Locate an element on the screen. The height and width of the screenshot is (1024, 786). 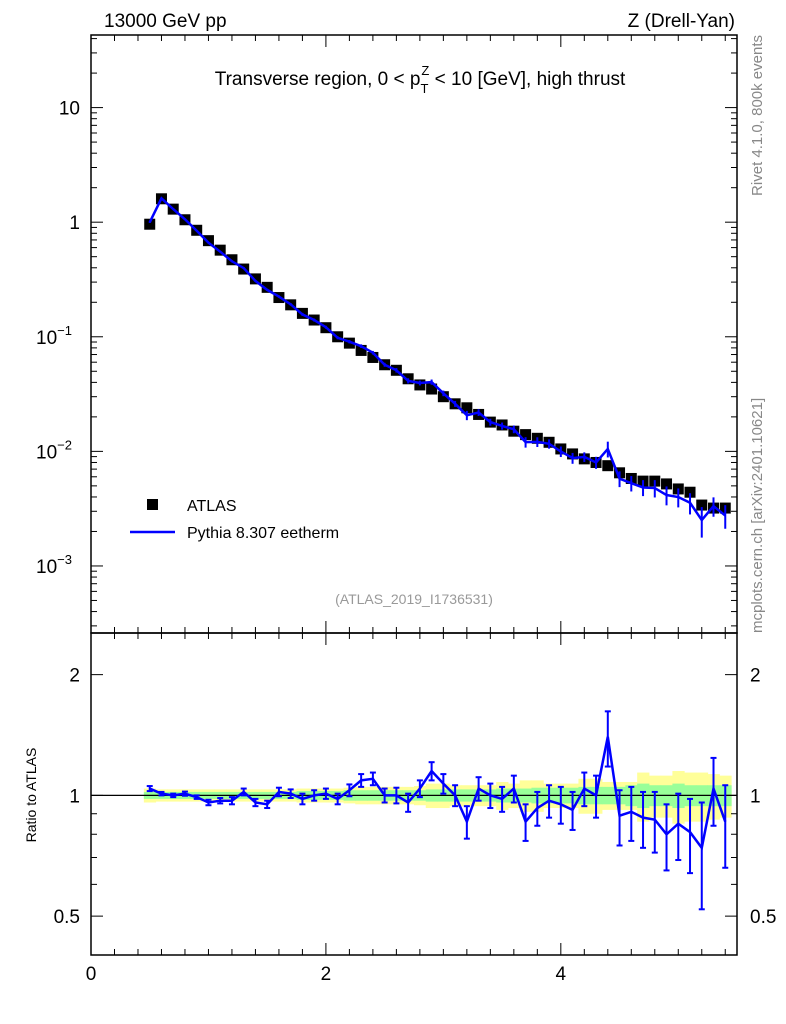
title-text-end: < 10 [GeV], high thrust is located at coordinates (527, 79).